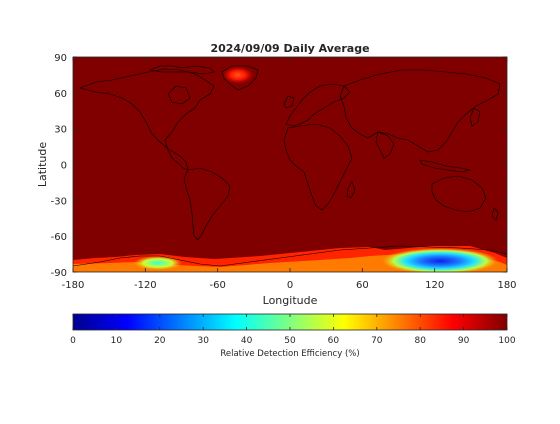 The width and height of the screenshot is (560, 424). What do you see at coordinates (385, 145) in the screenshot?
I see `coast-india` at bounding box center [385, 145].